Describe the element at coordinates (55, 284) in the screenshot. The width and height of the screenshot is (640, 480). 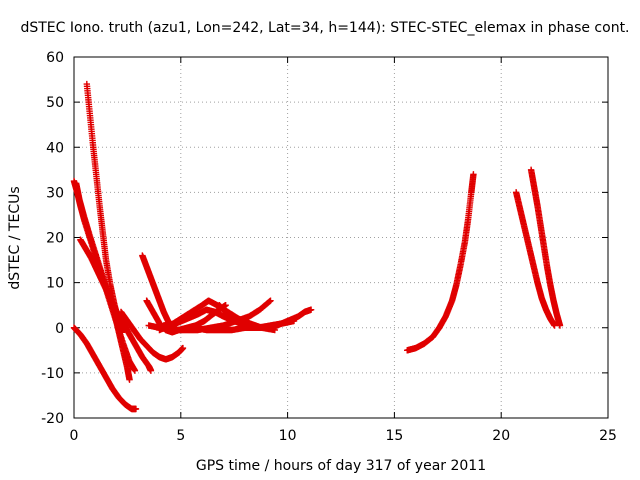
I see `y-tick-label: 10` at that location.